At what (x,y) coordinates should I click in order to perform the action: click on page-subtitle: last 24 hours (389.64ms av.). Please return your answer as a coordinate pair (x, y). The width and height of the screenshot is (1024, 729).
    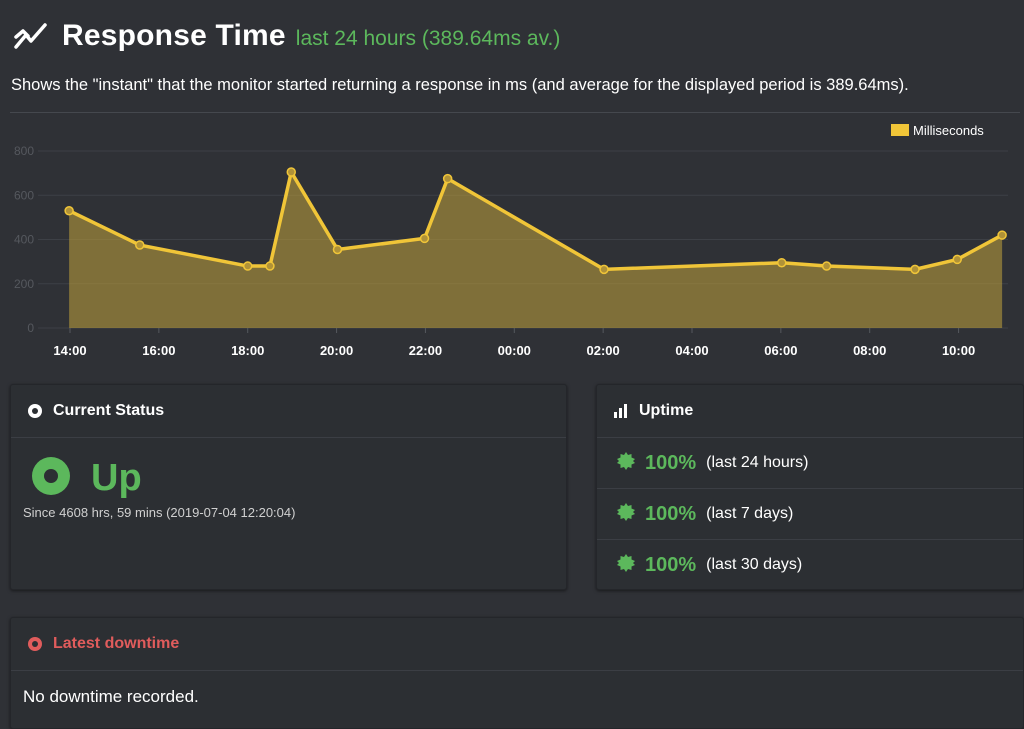
    Looking at the image, I should click on (428, 38).